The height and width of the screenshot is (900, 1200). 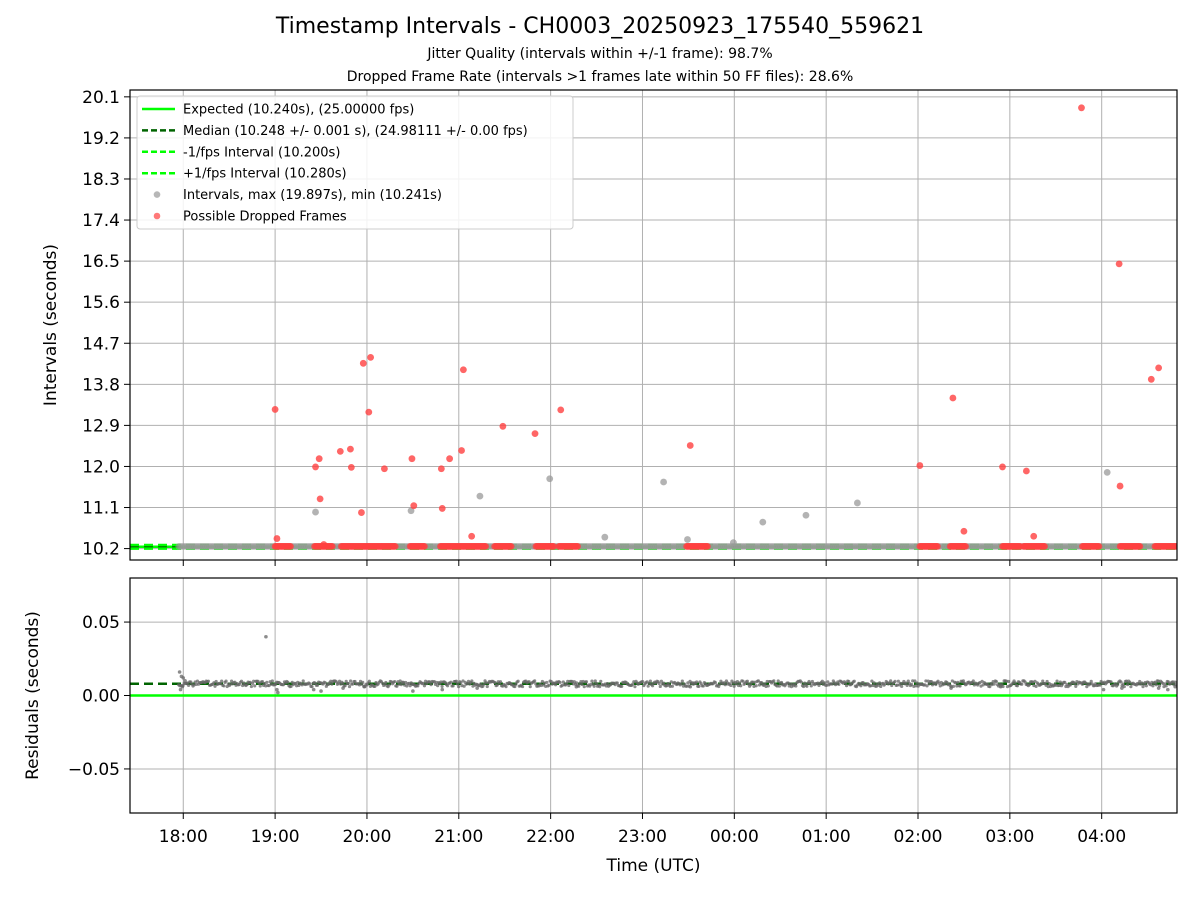 I want to click on x-axis-label: Time (UTC), so click(x=653, y=866).